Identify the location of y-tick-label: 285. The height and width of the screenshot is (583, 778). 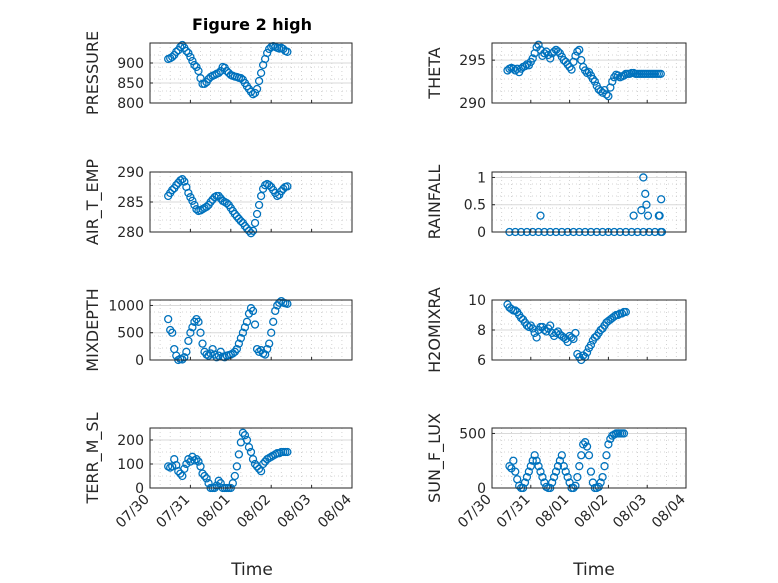
(130, 203).